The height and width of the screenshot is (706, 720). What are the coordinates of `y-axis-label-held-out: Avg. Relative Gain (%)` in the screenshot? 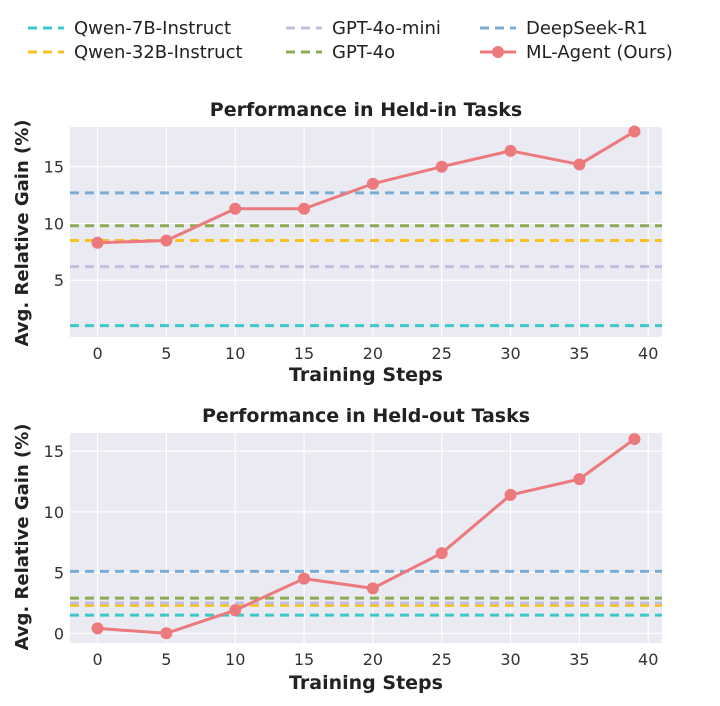 It's located at (22, 536).